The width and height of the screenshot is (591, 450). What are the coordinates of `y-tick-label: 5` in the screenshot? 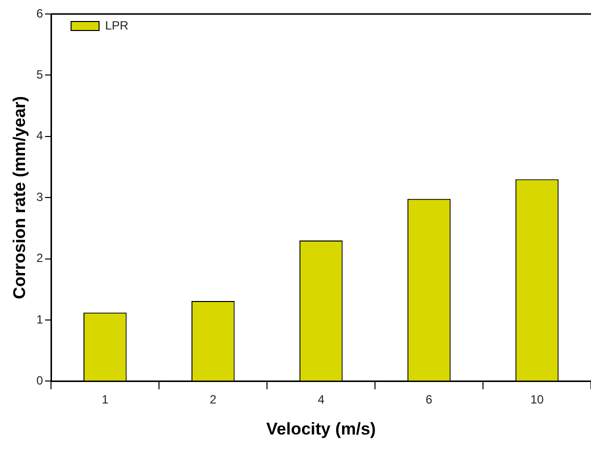 It's located at (40, 75).